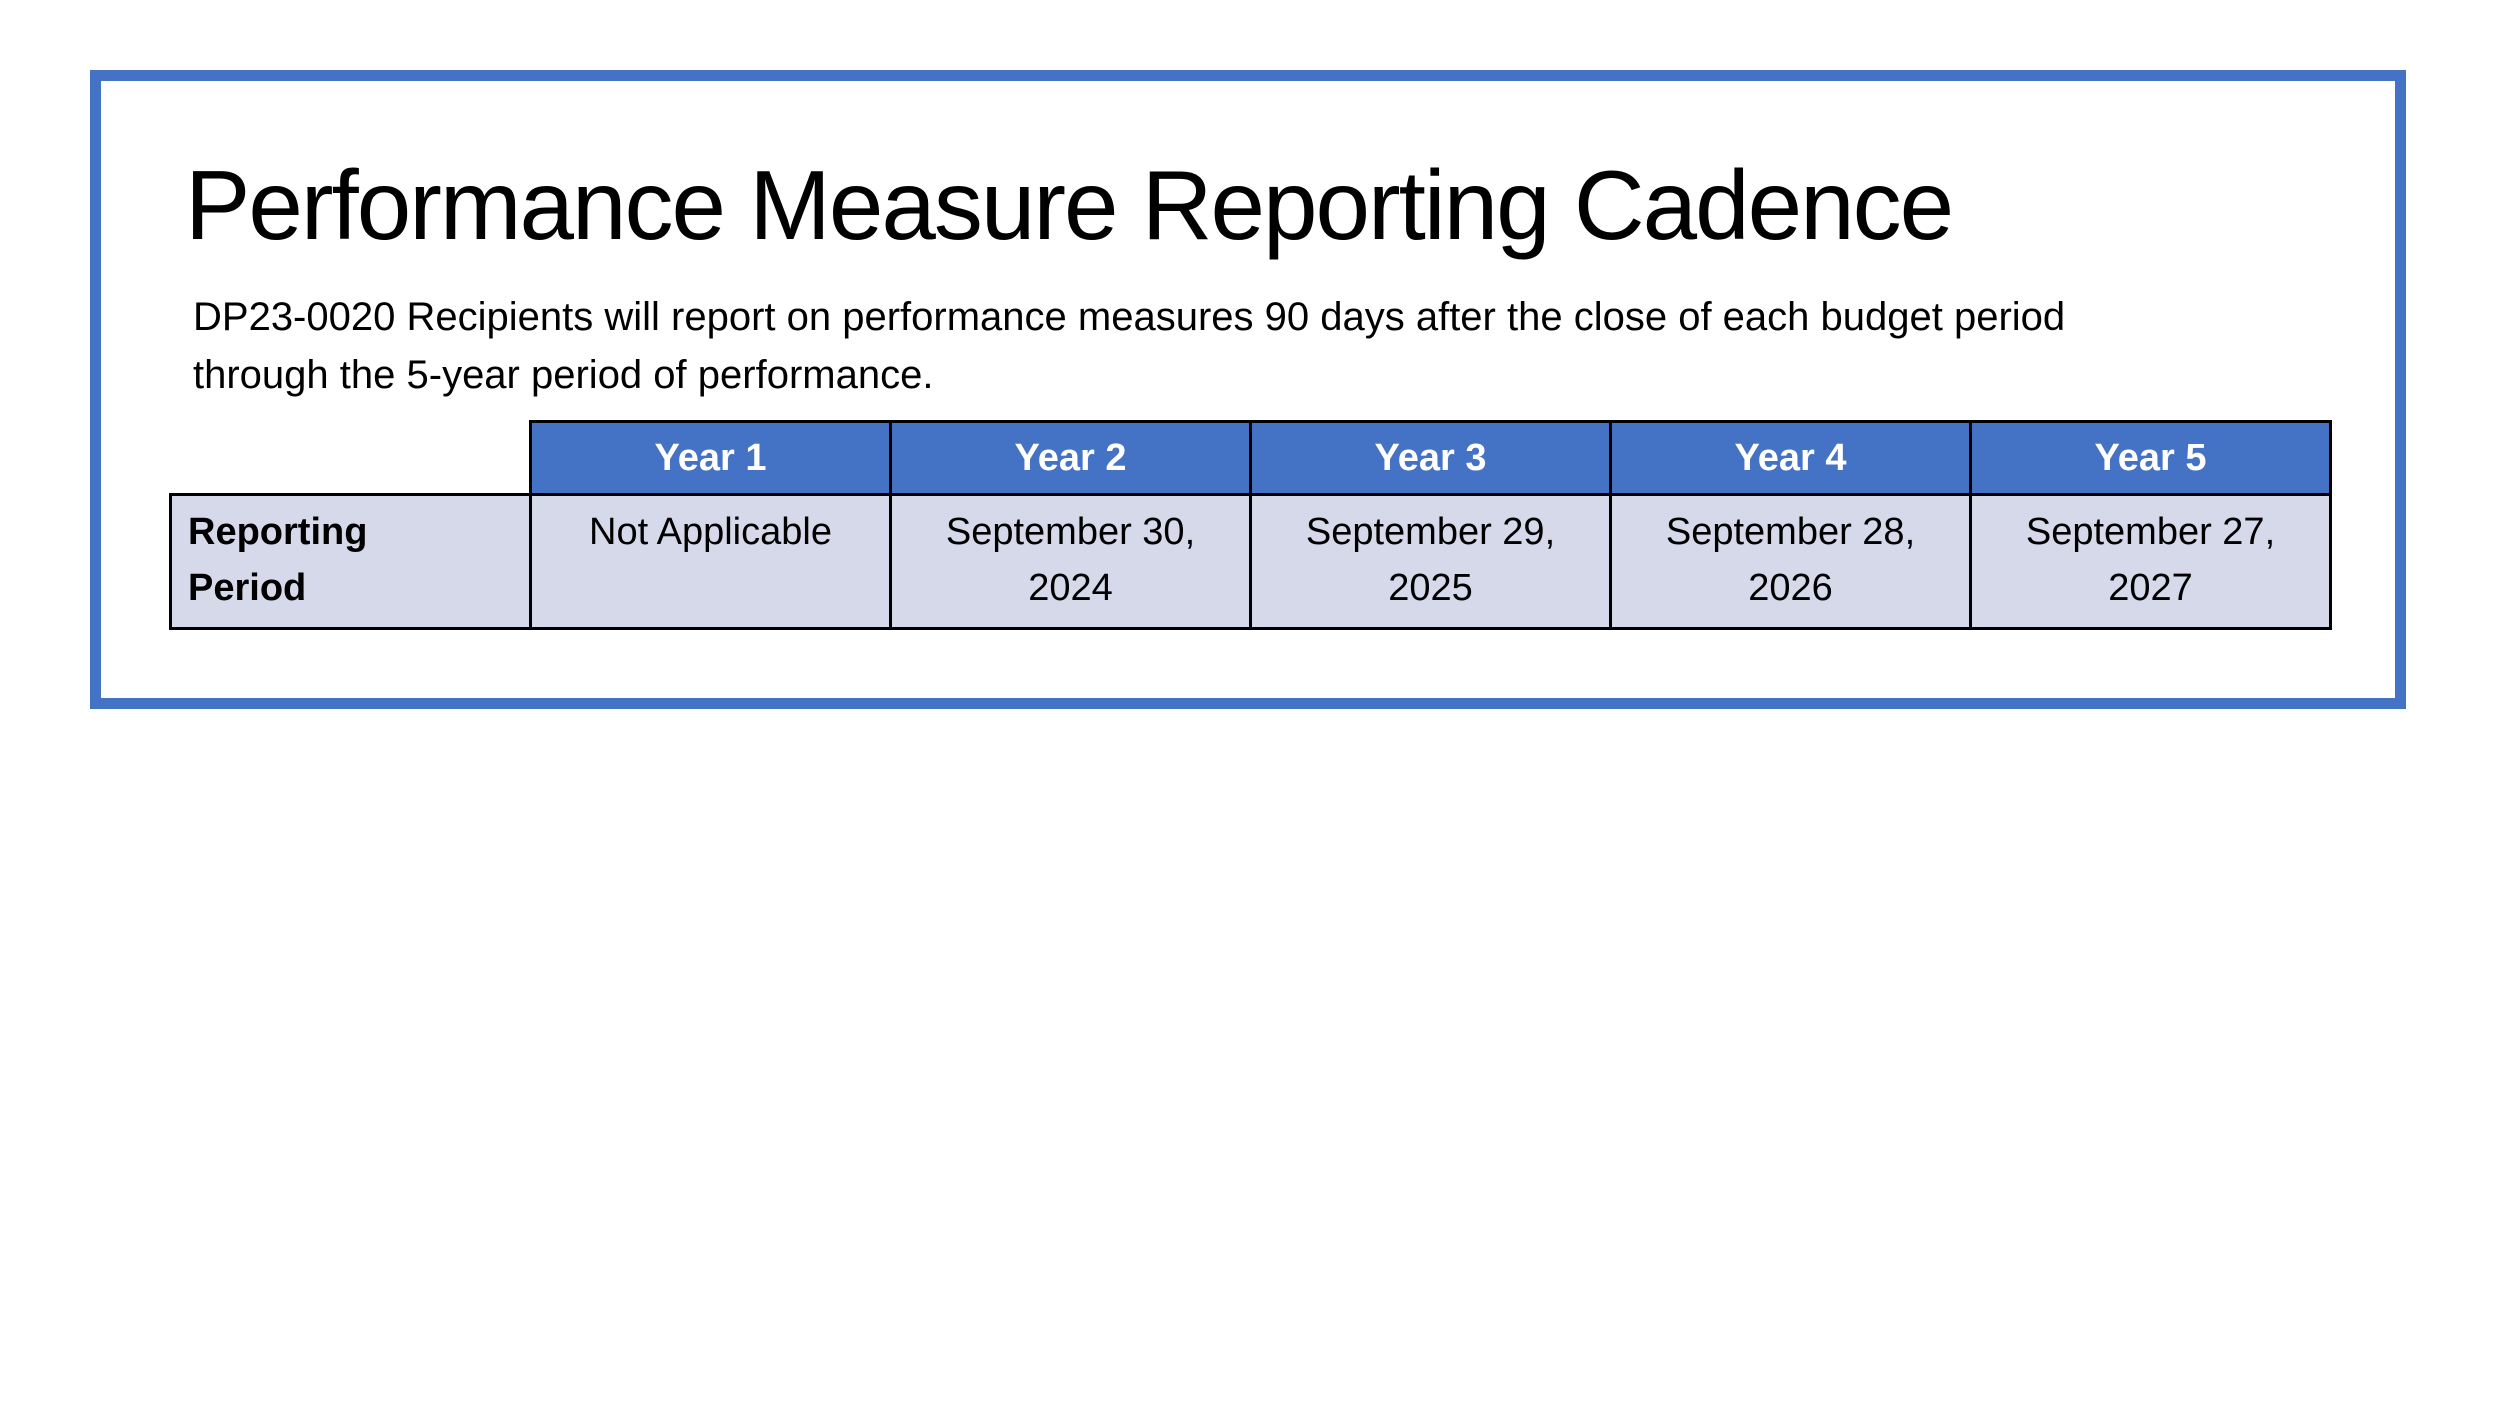  I want to click on table-cell-year-1: Not Applicable, so click(710, 561).